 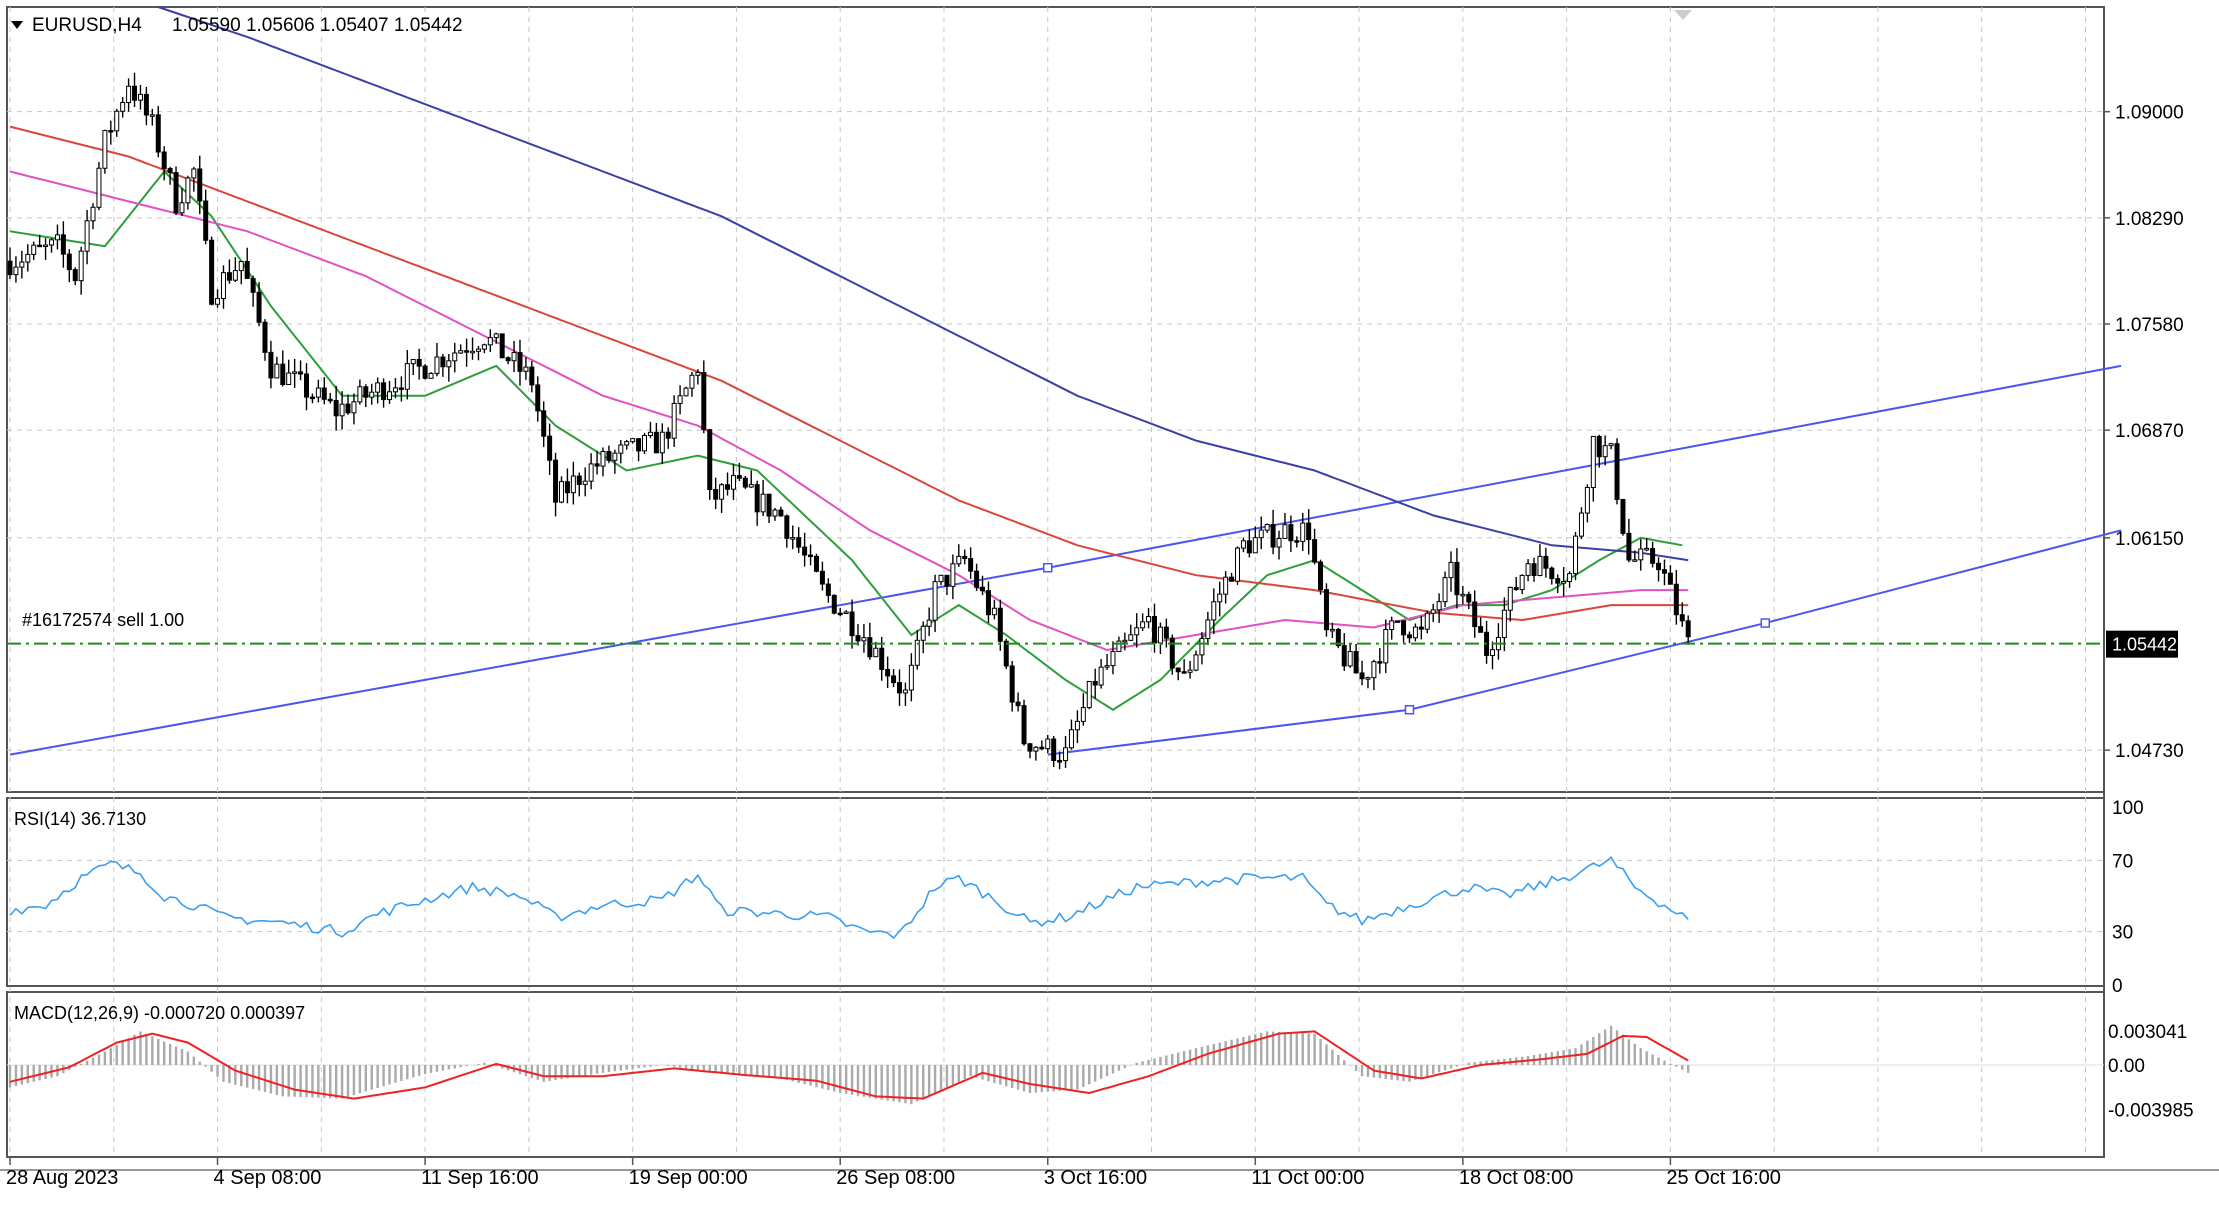 I want to click on time-axis-tick-label: 19 Sep 00:00, so click(x=688, y=1178).